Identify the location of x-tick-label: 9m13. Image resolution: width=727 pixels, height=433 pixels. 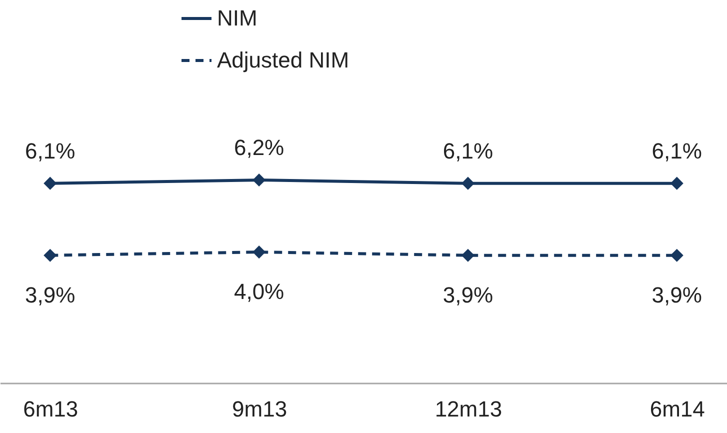
(260, 409).